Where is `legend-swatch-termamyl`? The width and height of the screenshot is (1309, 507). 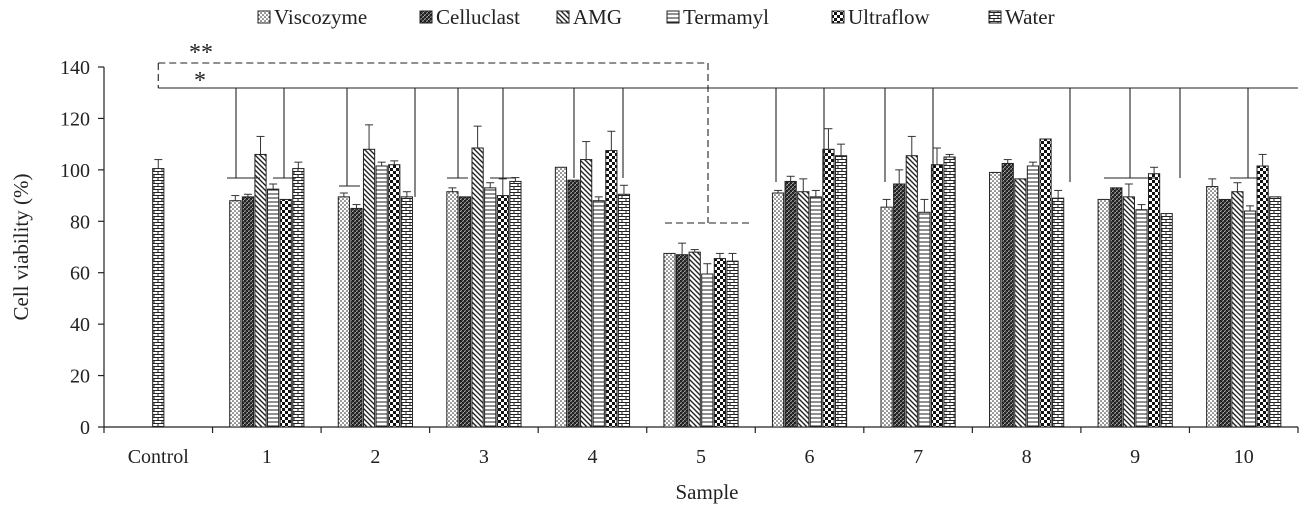 legend-swatch-termamyl is located at coordinates (673, 17).